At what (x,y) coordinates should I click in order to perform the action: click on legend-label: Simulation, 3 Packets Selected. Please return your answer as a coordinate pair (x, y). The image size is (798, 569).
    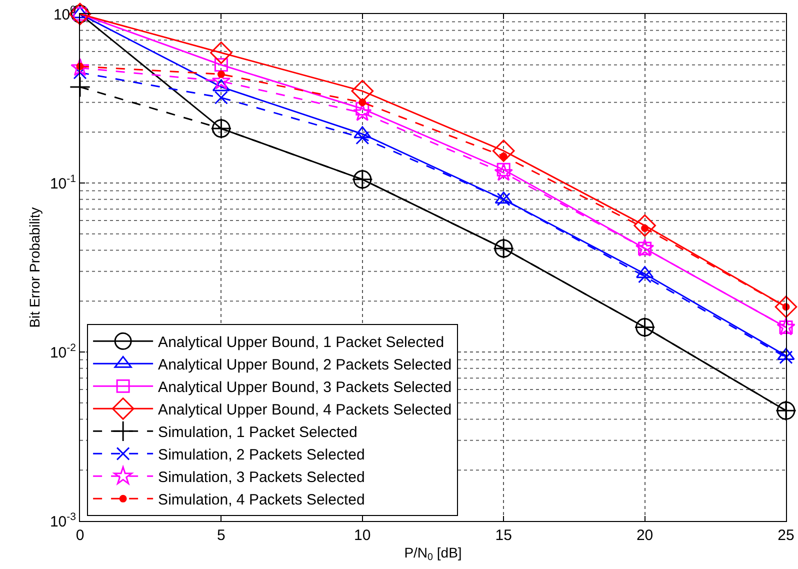
    Looking at the image, I should click on (261, 477).